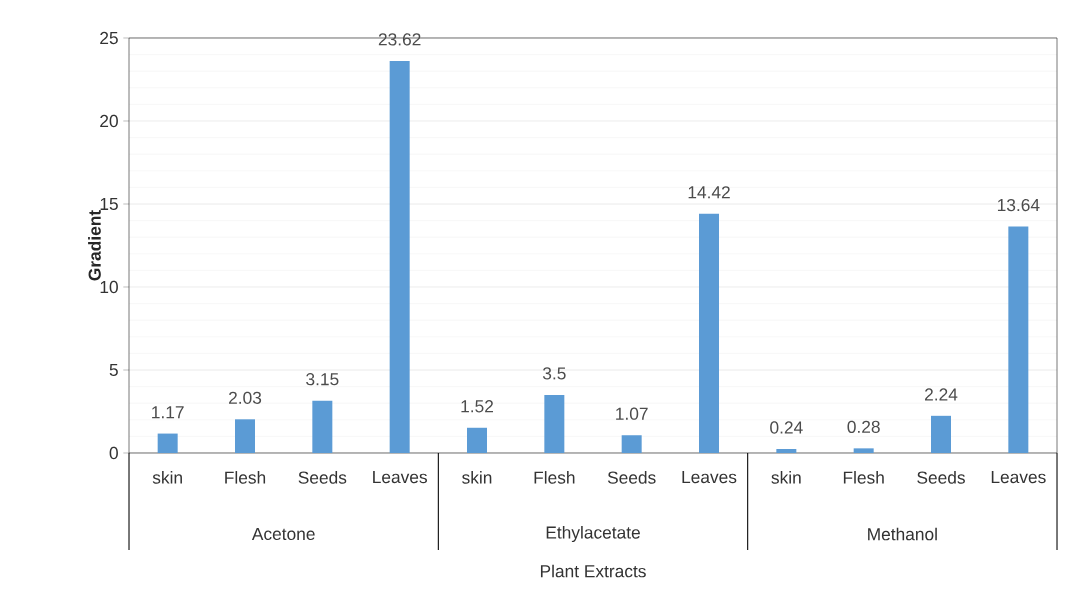 The width and height of the screenshot is (1077, 611). Describe the element at coordinates (786, 427) in the screenshot. I see `data-label: 0.24` at that location.